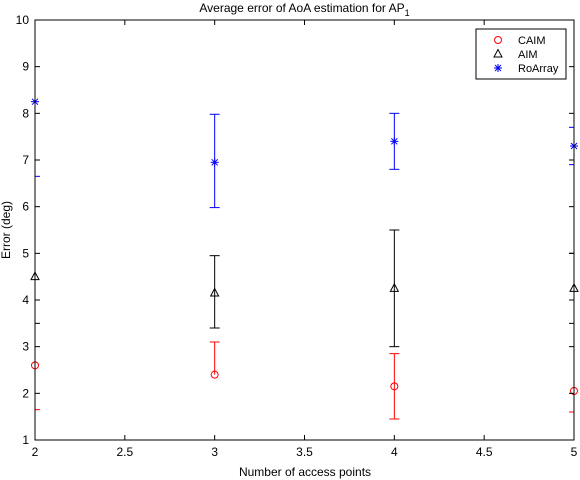 Image resolution: width=580 pixels, height=480 pixels. Describe the element at coordinates (574, 452) in the screenshot. I see `x-tick-label: 5` at that location.